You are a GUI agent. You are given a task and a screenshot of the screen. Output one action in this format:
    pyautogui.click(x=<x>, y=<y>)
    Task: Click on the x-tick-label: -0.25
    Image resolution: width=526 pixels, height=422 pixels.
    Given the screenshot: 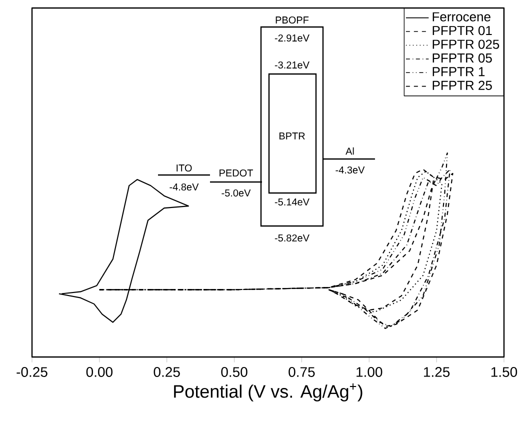 What is the action you would take?
    pyautogui.click(x=32, y=372)
    